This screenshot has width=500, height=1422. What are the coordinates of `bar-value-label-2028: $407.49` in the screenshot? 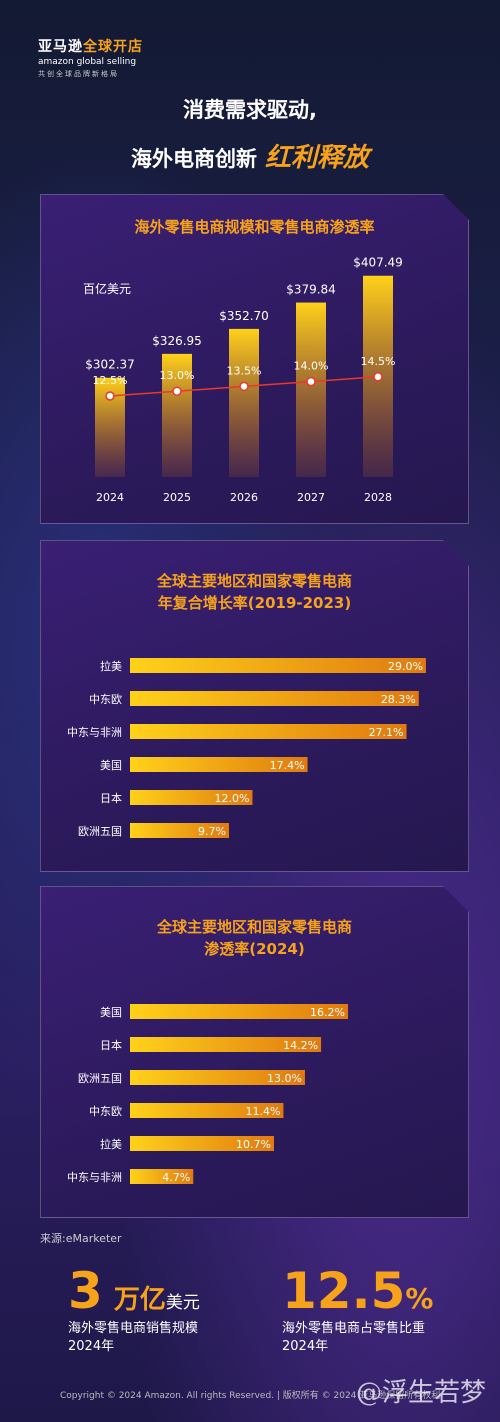 It's located at (378, 263).